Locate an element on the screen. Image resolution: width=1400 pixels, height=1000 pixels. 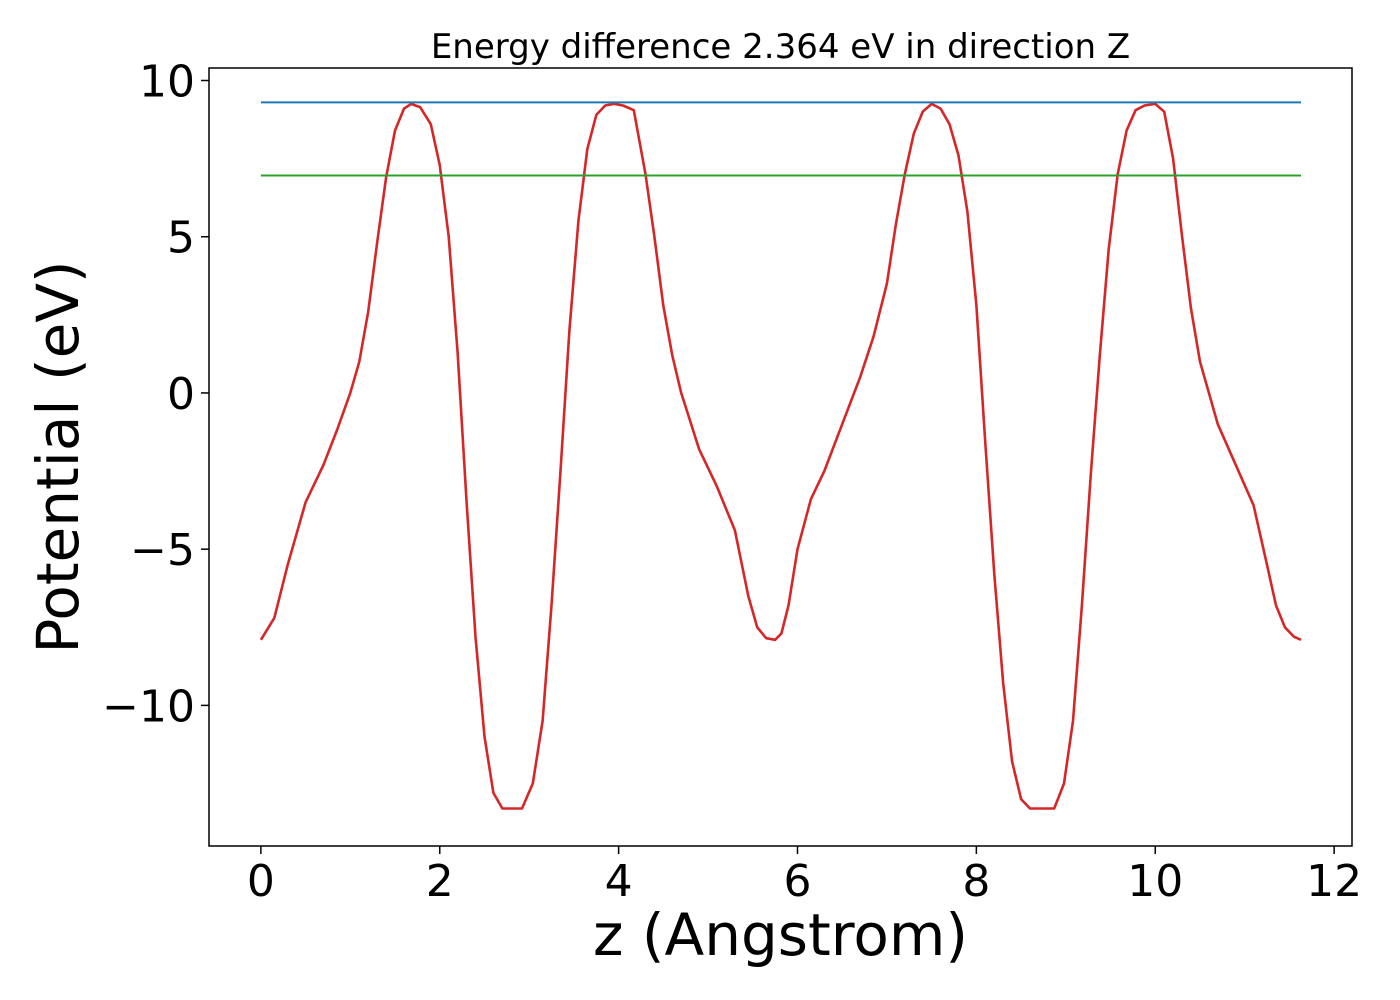
x-tick-label: 8 is located at coordinates (976, 881).